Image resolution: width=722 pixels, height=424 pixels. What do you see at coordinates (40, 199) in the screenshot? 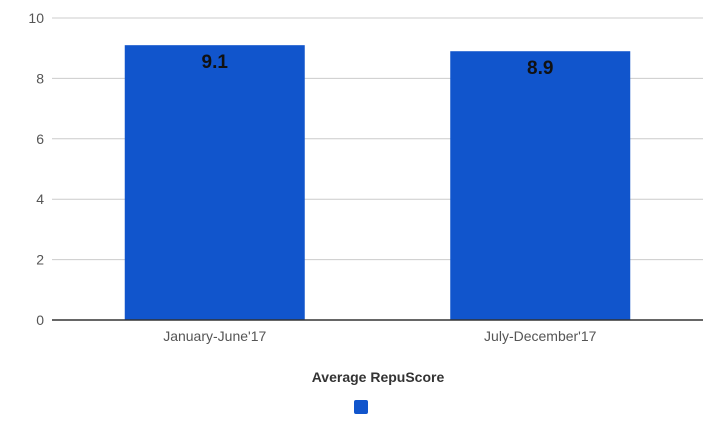
I see `y-tick-label: 4` at bounding box center [40, 199].